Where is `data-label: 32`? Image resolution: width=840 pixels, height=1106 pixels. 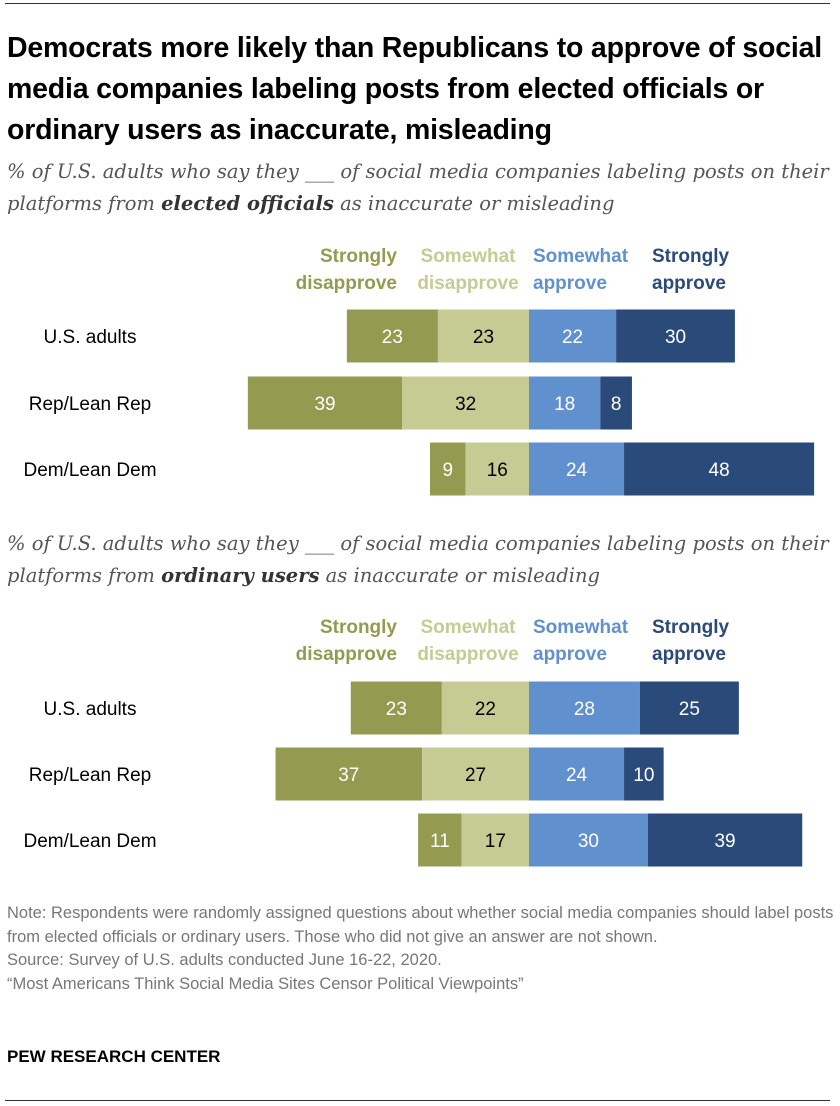 data-label: 32 is located at coordinates (465, 404).